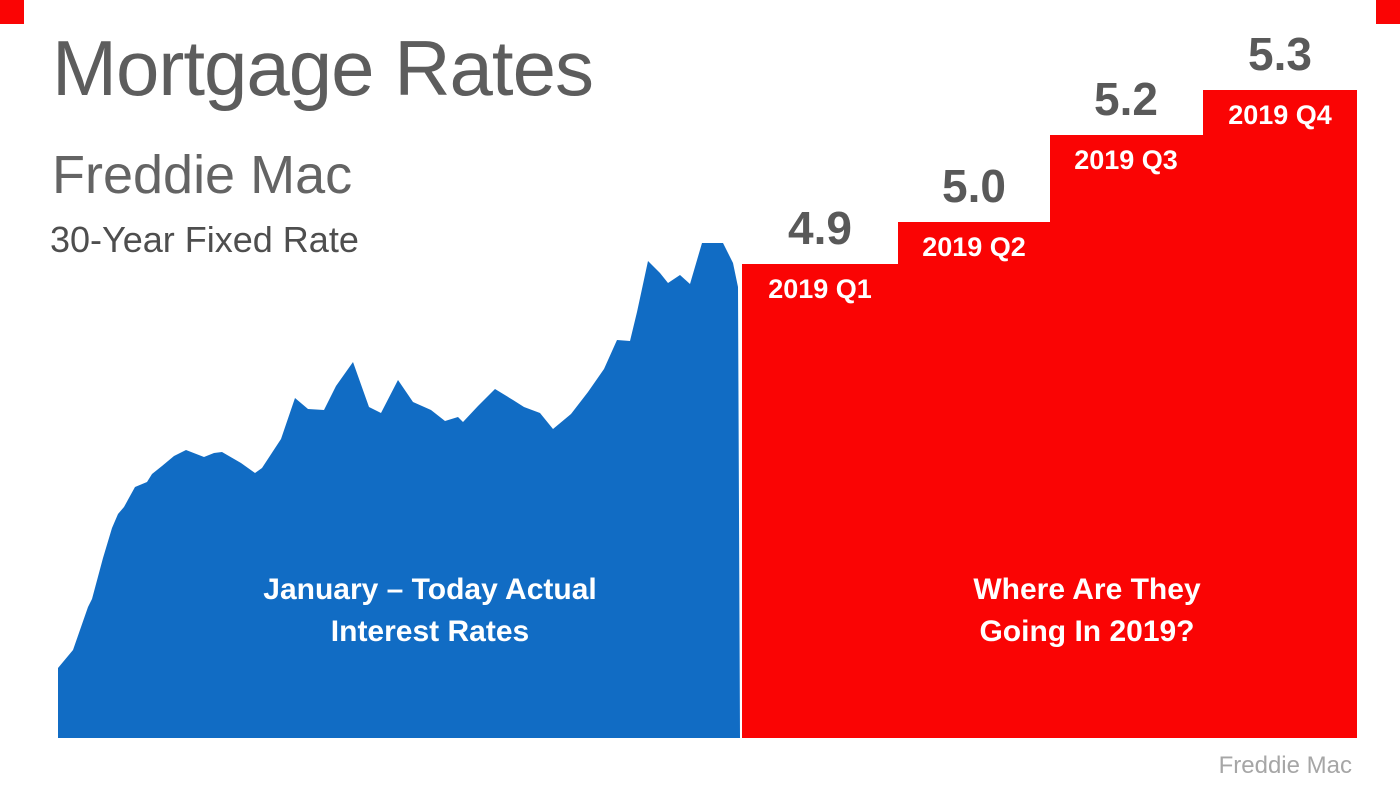 The width and height of the screenshot is (1400, 795). What do you see at coordinates (1285, 765) in the screenshot?
I see `source-attribution: Freddie Mac` at bounding box center [1285, 765].